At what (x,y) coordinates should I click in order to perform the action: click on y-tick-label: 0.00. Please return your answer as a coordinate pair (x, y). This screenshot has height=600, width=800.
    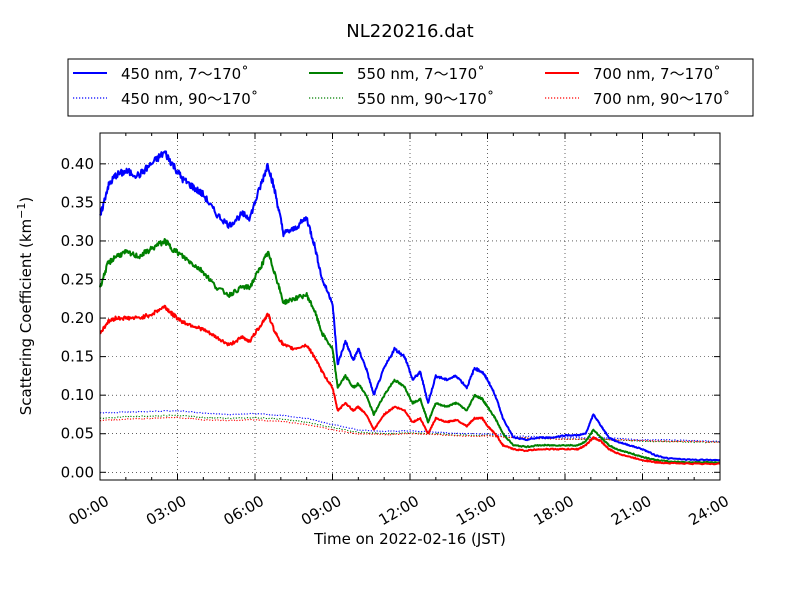
    Looking at the image, I should click on (77, 472).